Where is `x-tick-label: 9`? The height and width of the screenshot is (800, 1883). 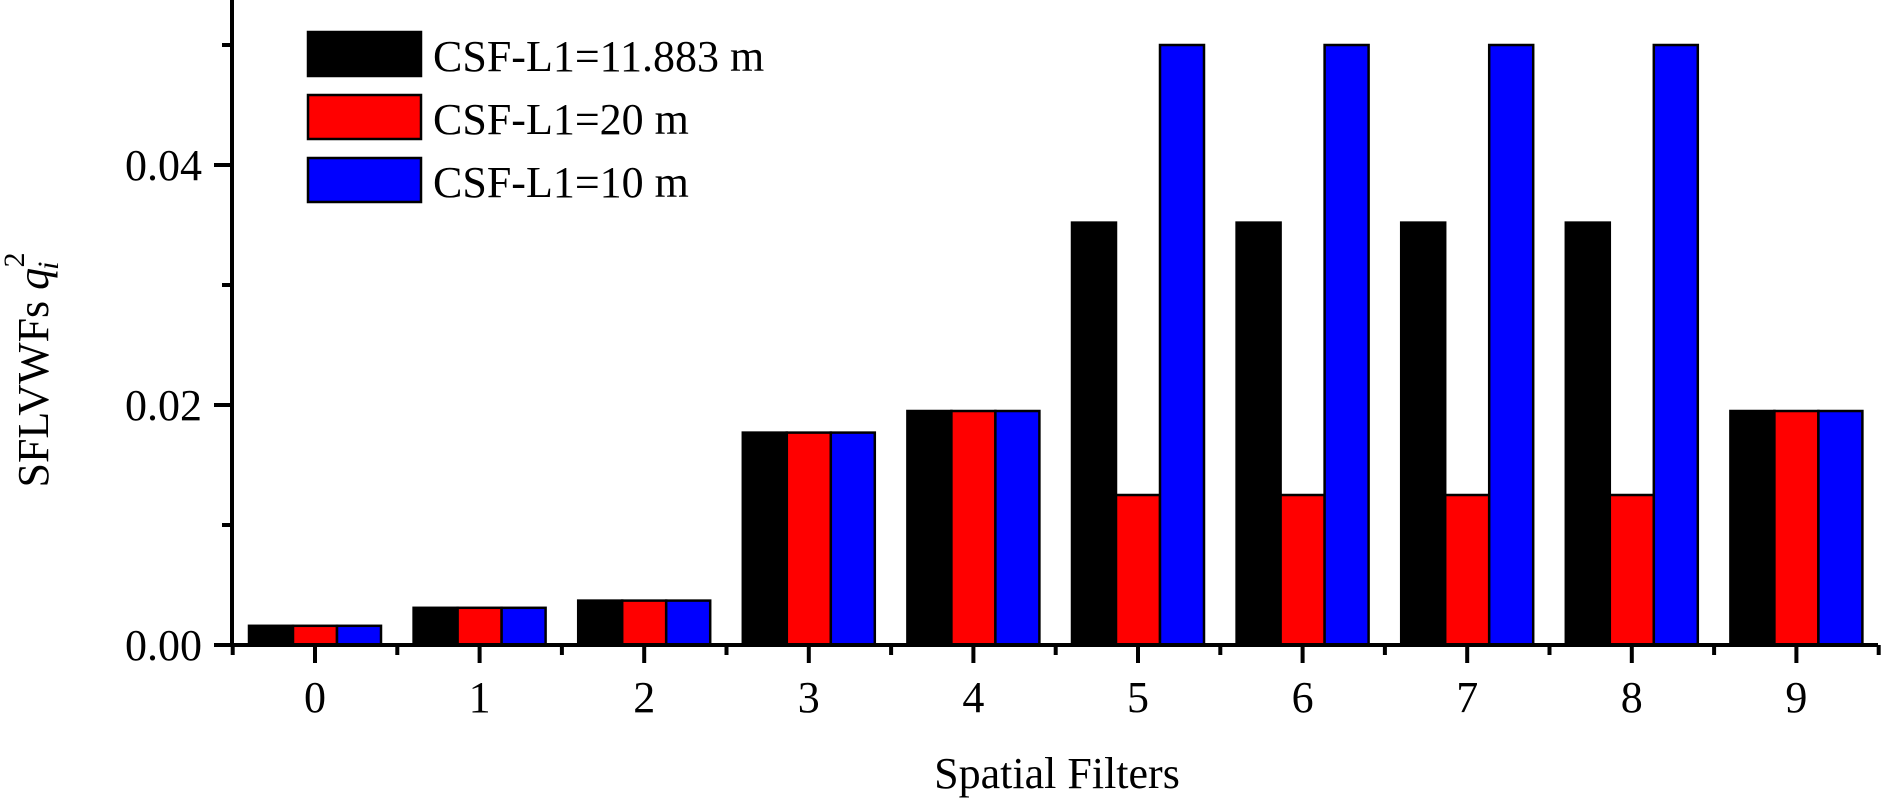 x-tick-label: 9 is located at coordinates (1796, 697).